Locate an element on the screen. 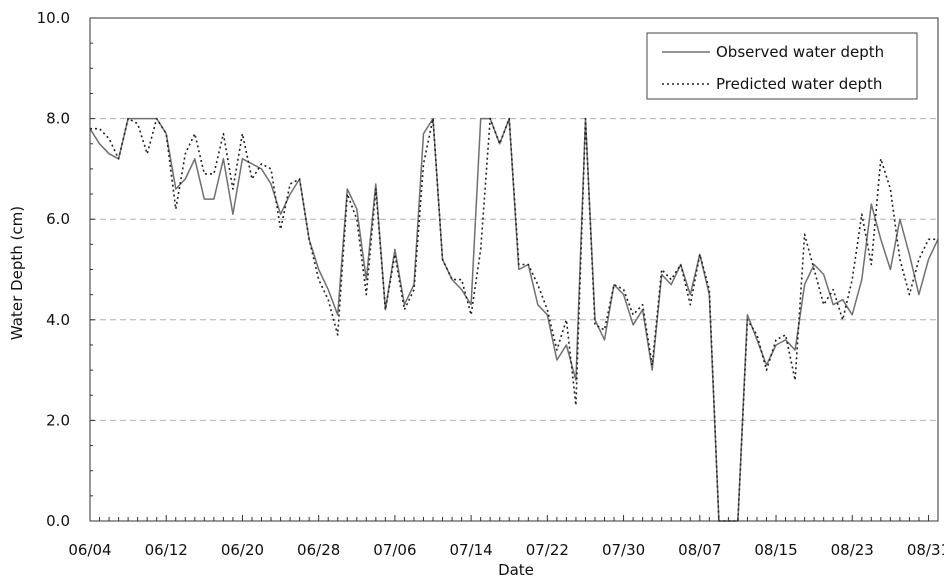 The width and height of the screenshot is (944, 579). x-tick-label: 06/28 is located at coordinates (318, 550).